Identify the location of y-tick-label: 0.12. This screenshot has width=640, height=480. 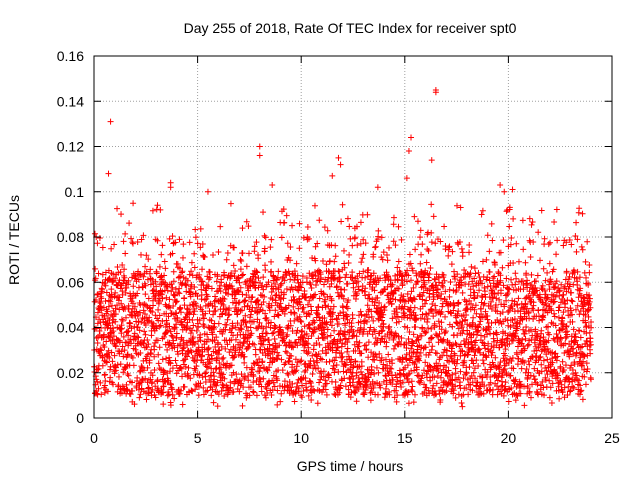
(70, 147).